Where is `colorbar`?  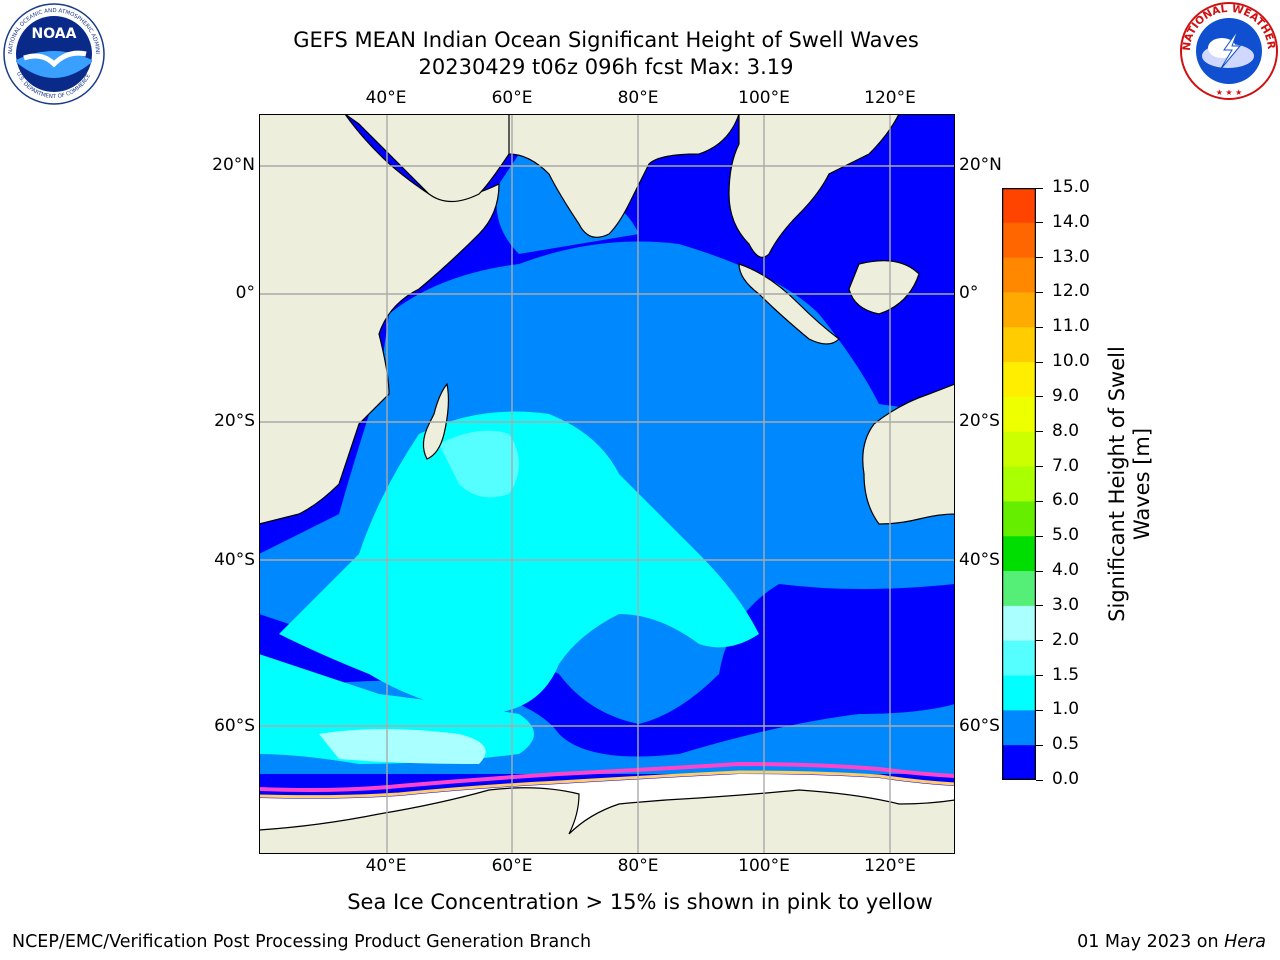
colorbar is located at coordinates (1019, 484).